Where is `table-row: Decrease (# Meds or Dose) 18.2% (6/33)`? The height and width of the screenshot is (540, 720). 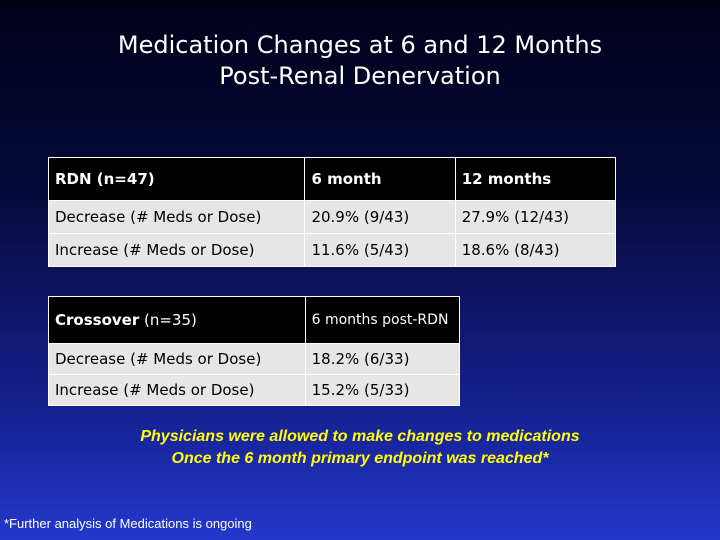
table-row: Decrease (# Meds or Dose) 18.2% (6/33) is located at coordinates (254, 359).